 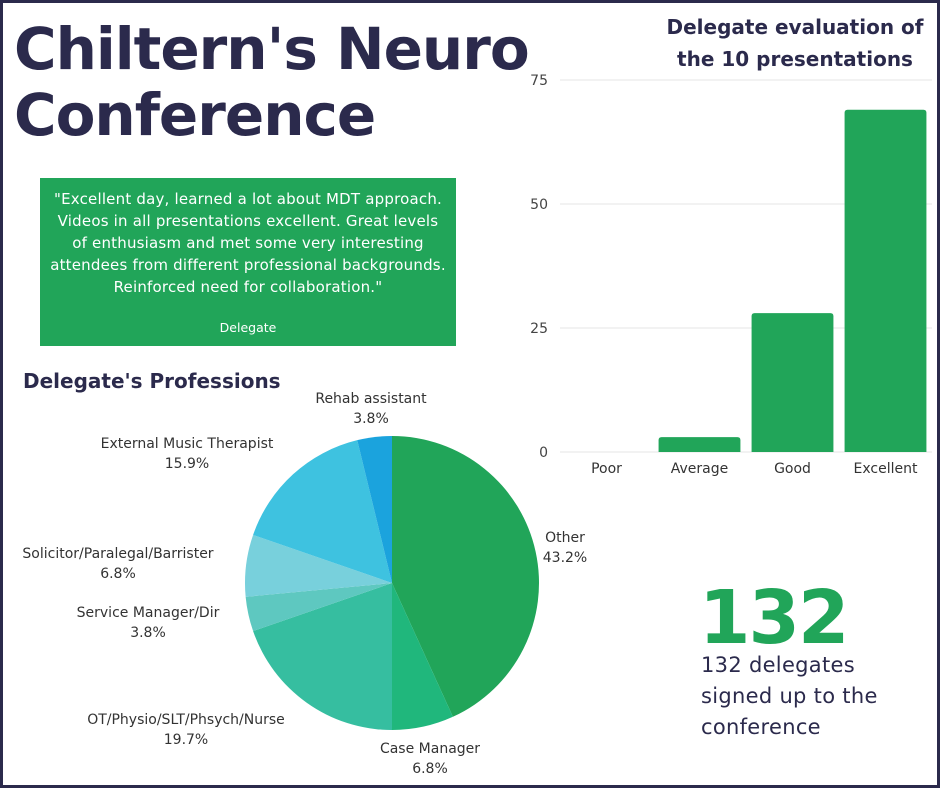 I want to click on bar-y-tick-label: 75, so click(x=539, y=81).